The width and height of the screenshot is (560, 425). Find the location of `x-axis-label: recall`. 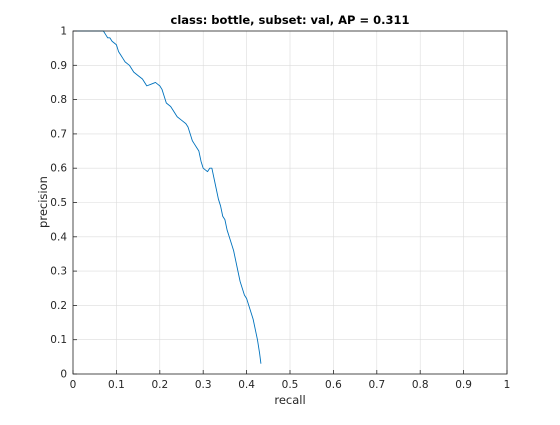

x-axis-label: recall is located at coordinates (289, 400).